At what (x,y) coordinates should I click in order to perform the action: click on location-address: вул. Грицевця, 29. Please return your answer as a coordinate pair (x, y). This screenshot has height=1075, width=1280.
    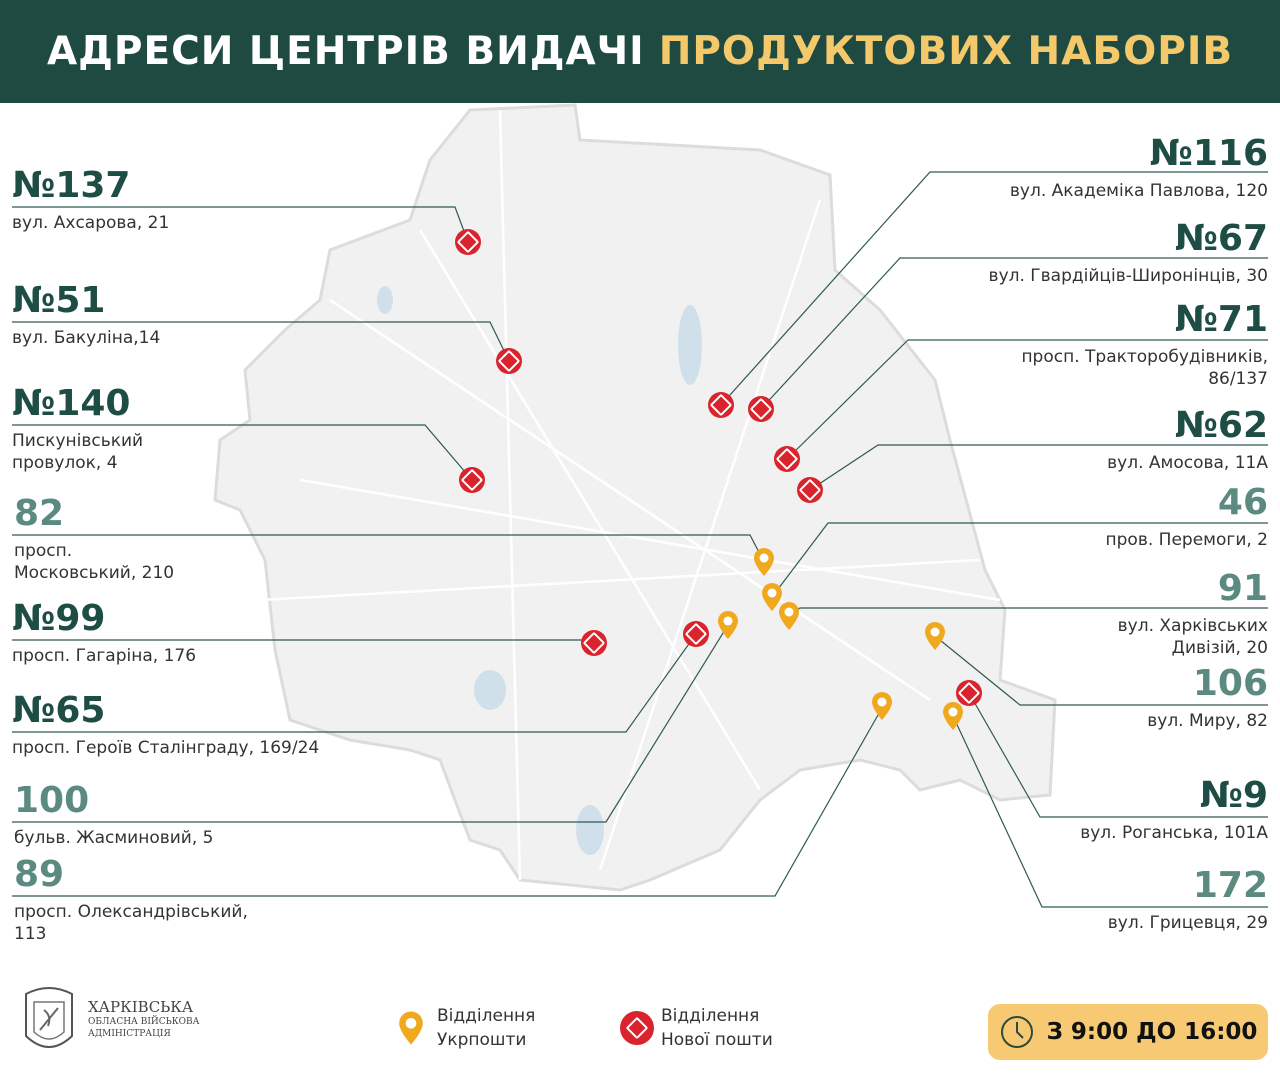
    Looking at the image, I should click on (1187, 923).